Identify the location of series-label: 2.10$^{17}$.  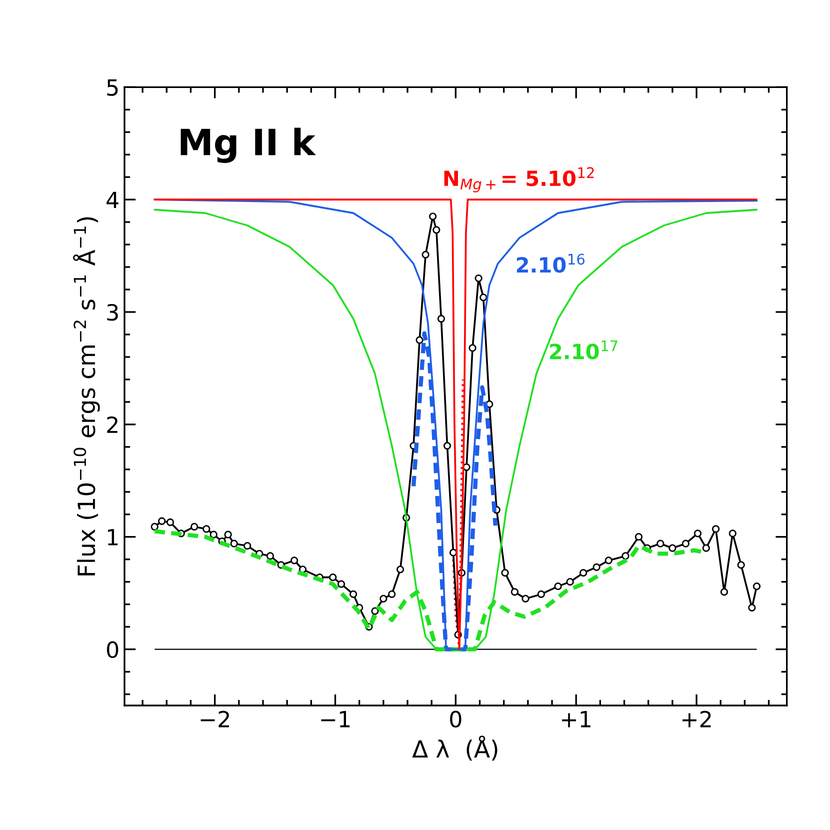
(584, 350).